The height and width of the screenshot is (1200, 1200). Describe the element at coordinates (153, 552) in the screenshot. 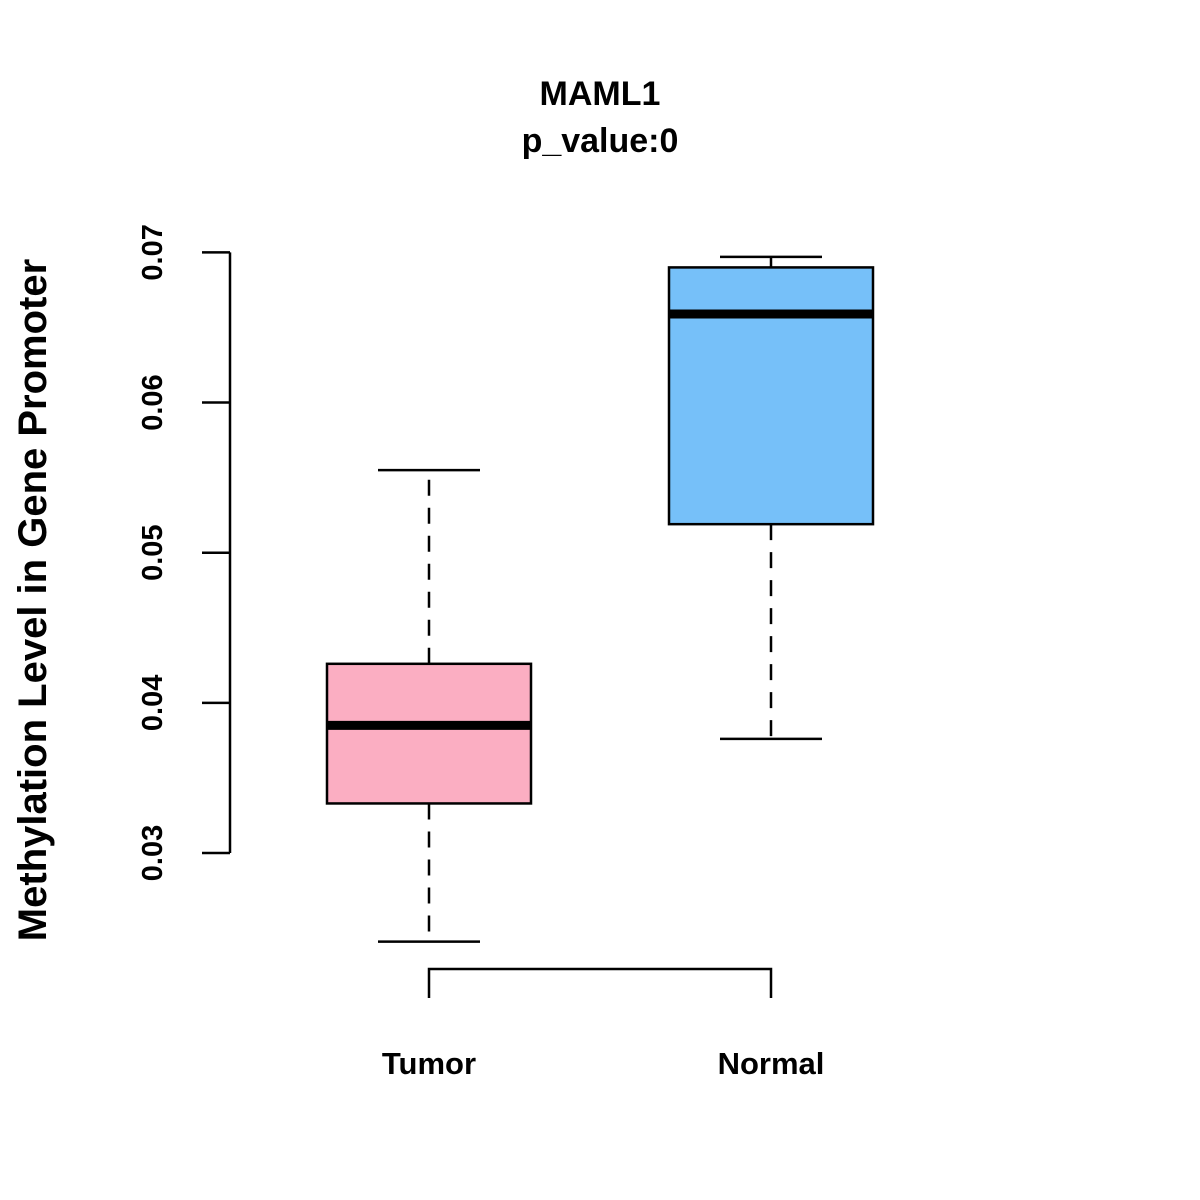

I see `y-tick-label: 0.05` at that location.